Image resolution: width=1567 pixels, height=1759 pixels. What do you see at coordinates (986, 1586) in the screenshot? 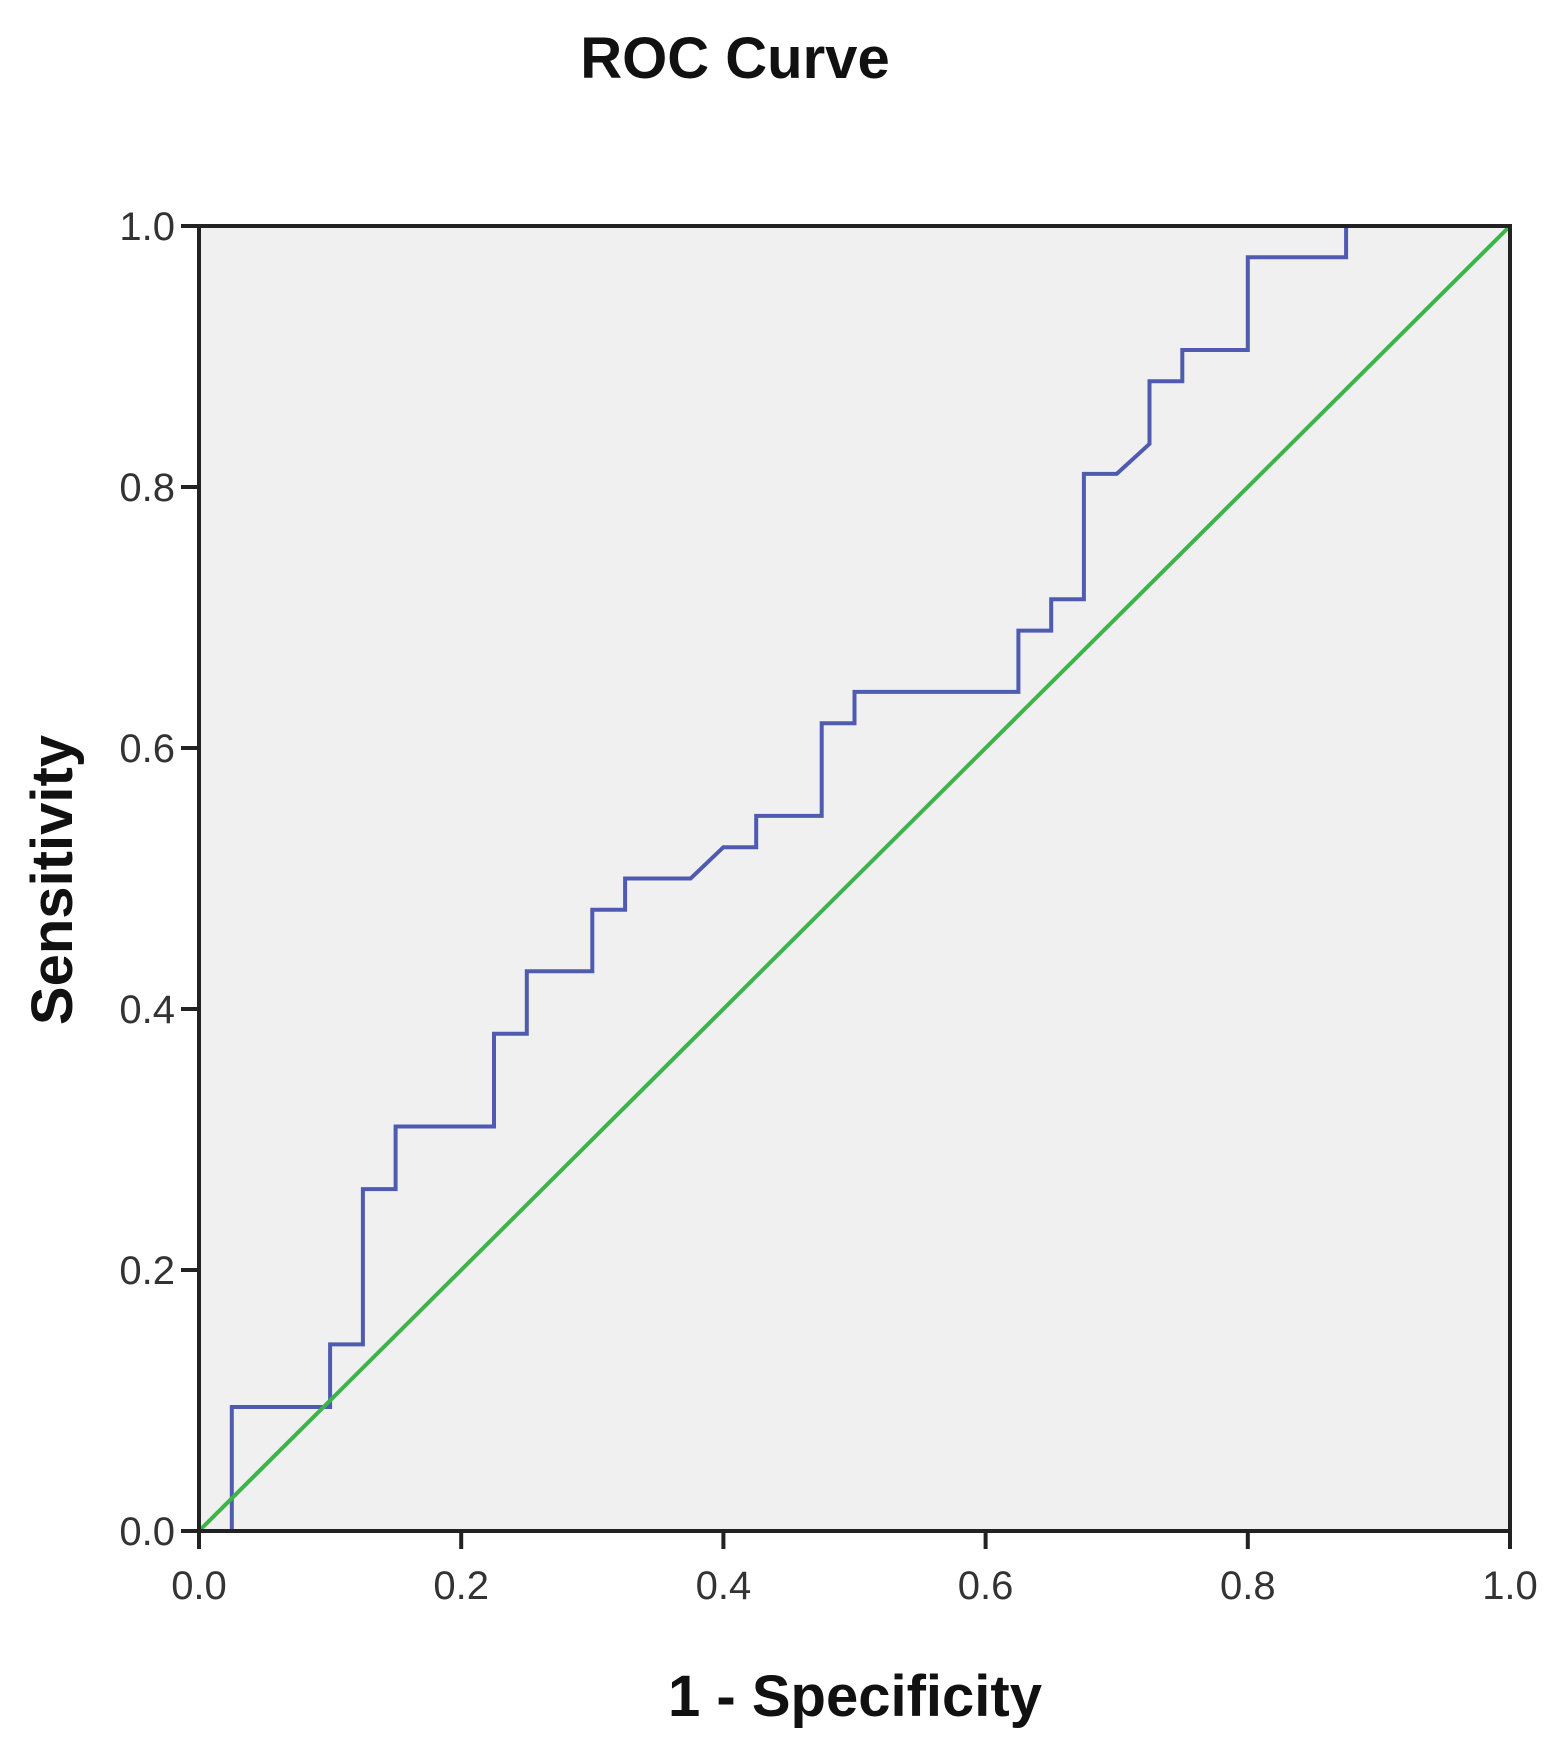
I see `x-tick-label: 0.6` at bounding box center [986, 1586].